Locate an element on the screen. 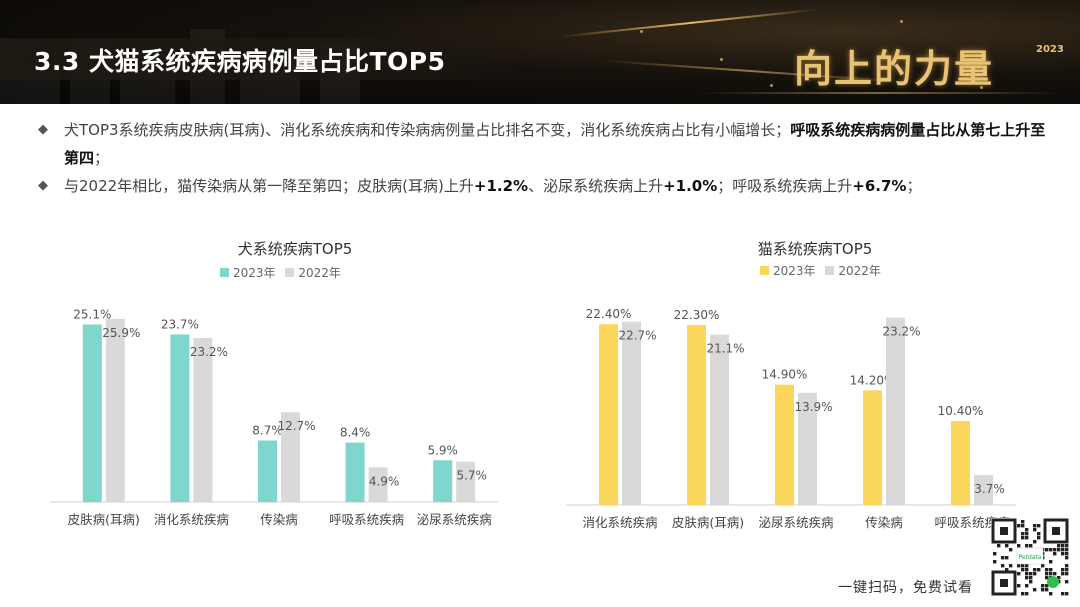 The height and width of the screenshot is (607, 1080). data-label: 25.9% is located at coordinates (121, 333).